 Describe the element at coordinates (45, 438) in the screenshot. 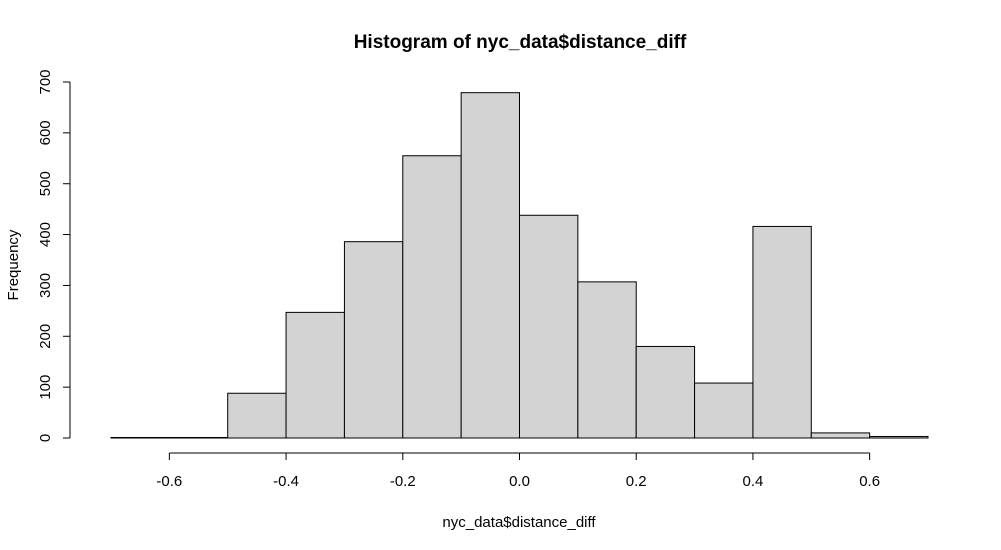

I see `y-tick-label: 0` at that location.